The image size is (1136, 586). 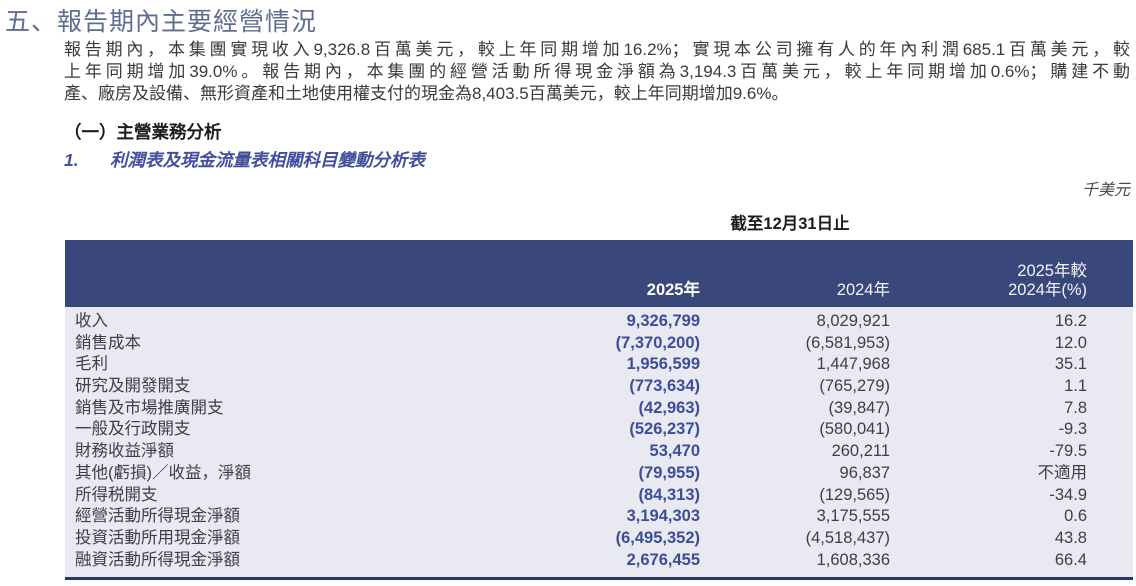 What do you see at coordinates (663, 364) in the screenshot?
I see `value-2025: 1,956,599` at bounding box center [663, 364].